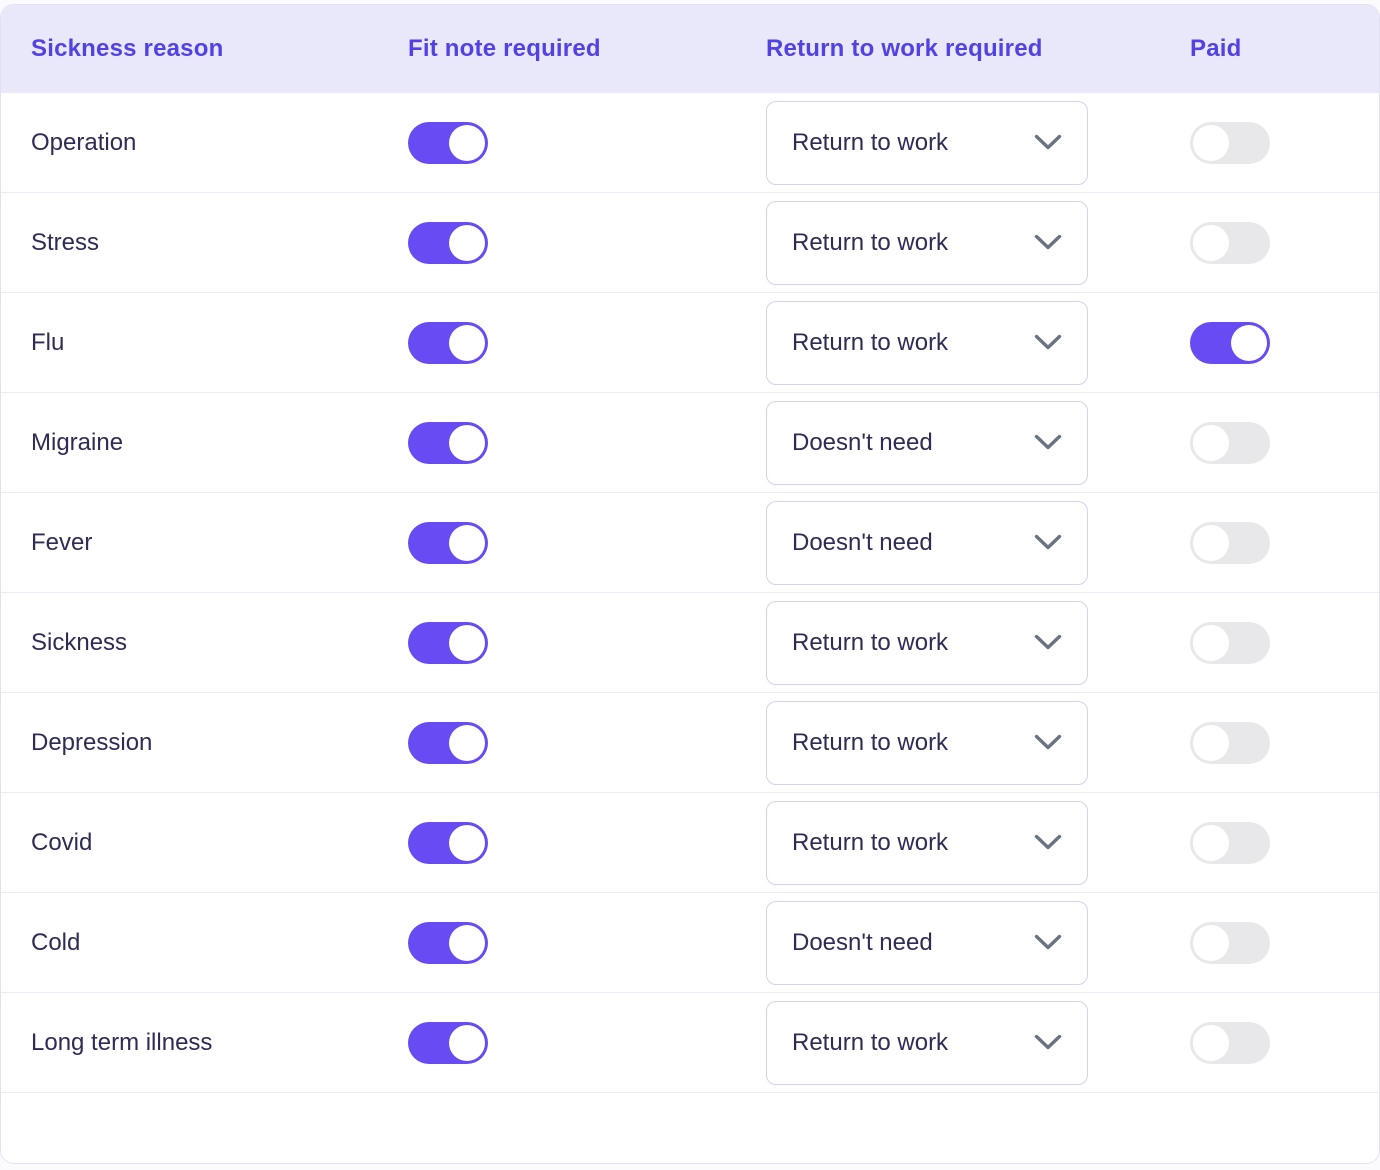 The width and height of the screenshot is (1380, 1170). I want to click on table-row: Flu Return to work, so click(690, 343).